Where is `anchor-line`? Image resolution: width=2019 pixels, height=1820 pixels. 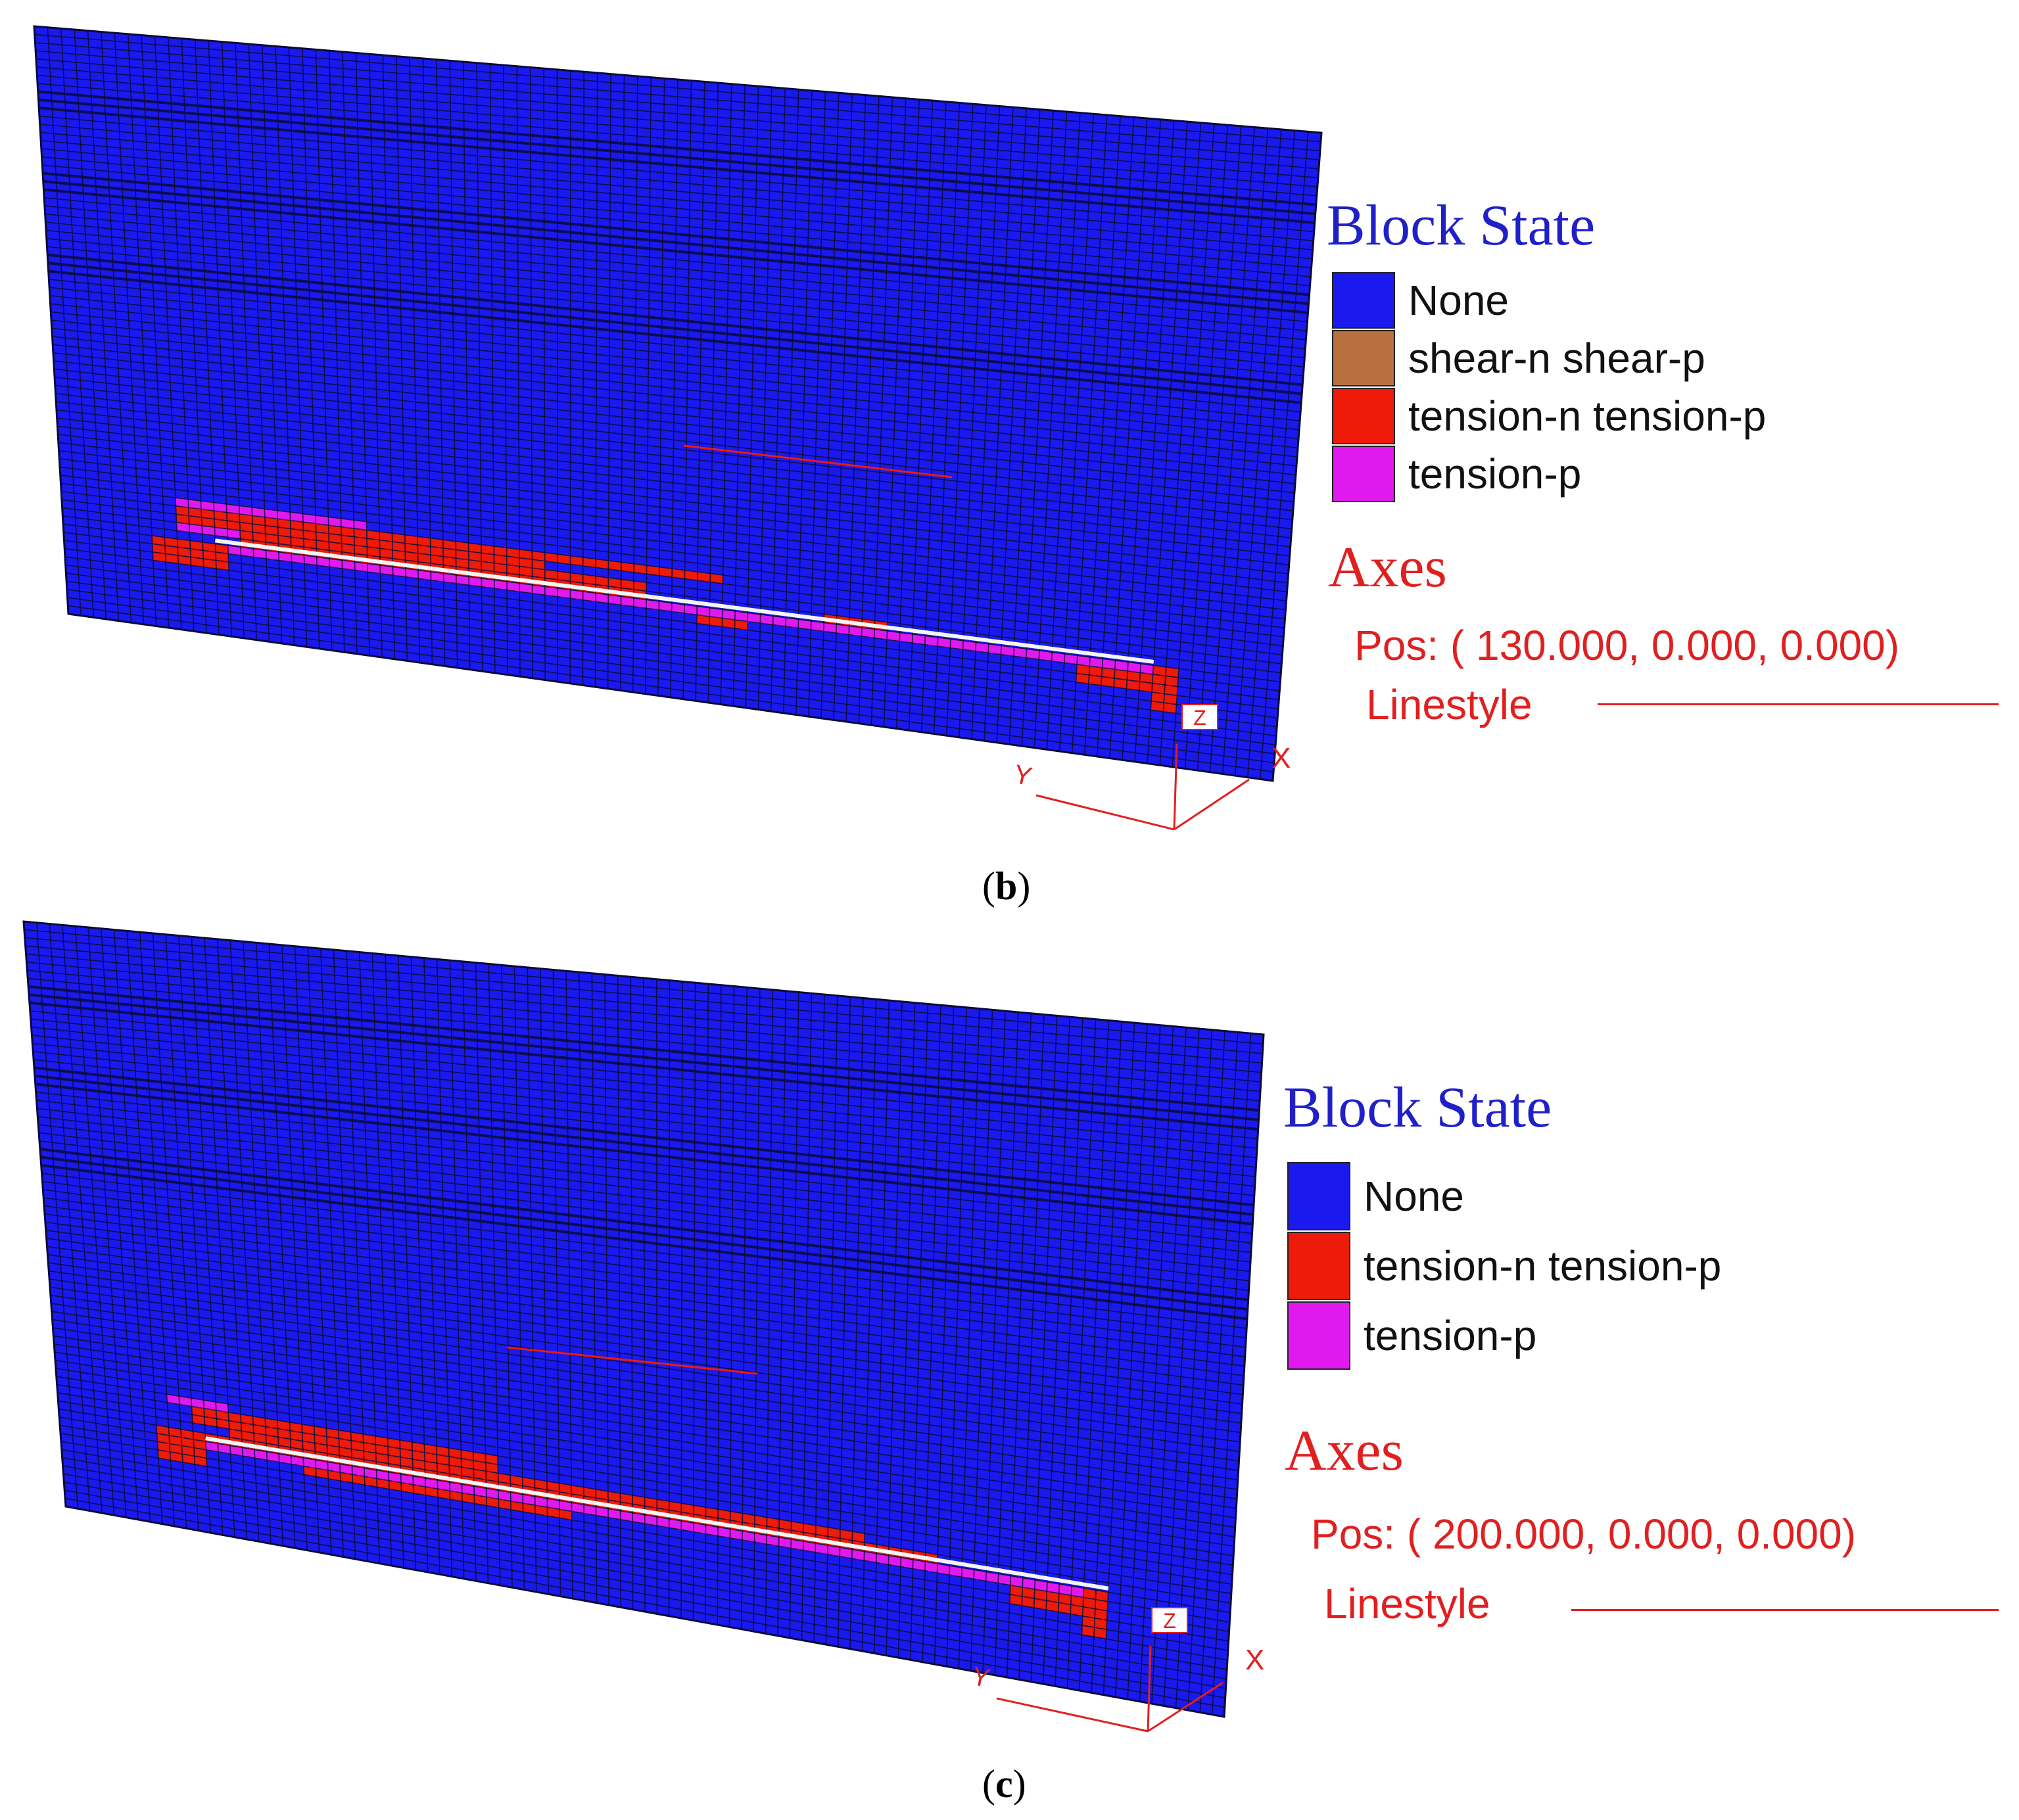
anchor-line is located at coordinates (657, 1514).